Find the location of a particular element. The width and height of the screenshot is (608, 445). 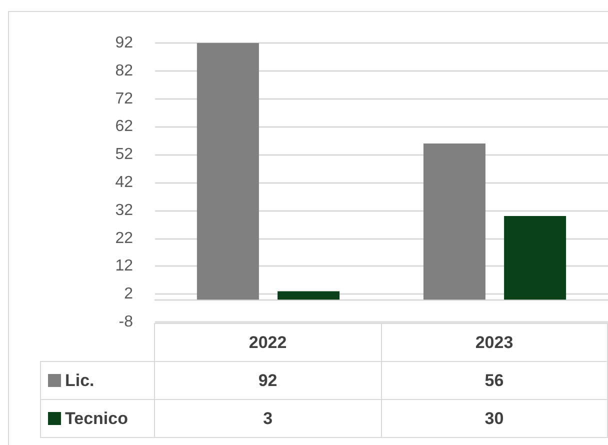

data-label: 3 is located at coordinates (268, 419).